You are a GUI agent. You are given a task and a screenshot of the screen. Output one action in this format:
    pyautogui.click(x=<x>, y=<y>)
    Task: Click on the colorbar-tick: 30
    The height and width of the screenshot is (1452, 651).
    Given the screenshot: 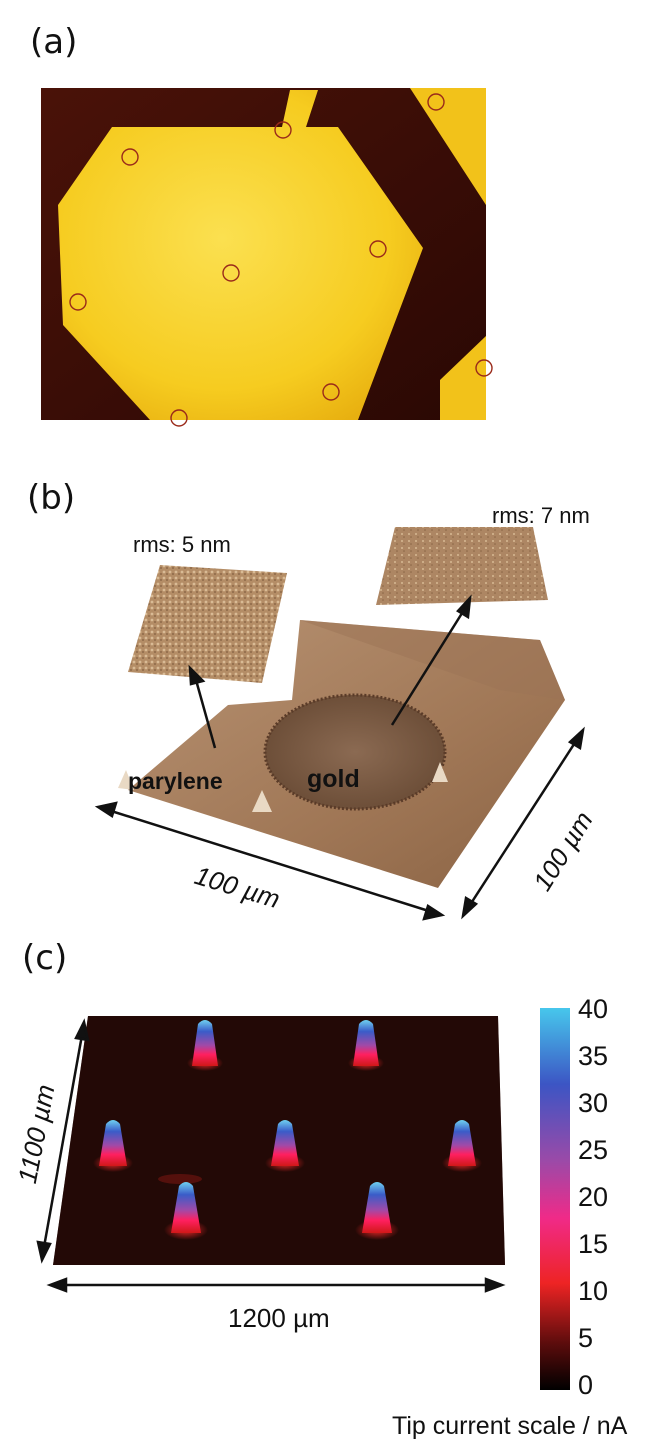 What is the action you would take?
    pyautogui.click(x=593, y=1103)
    